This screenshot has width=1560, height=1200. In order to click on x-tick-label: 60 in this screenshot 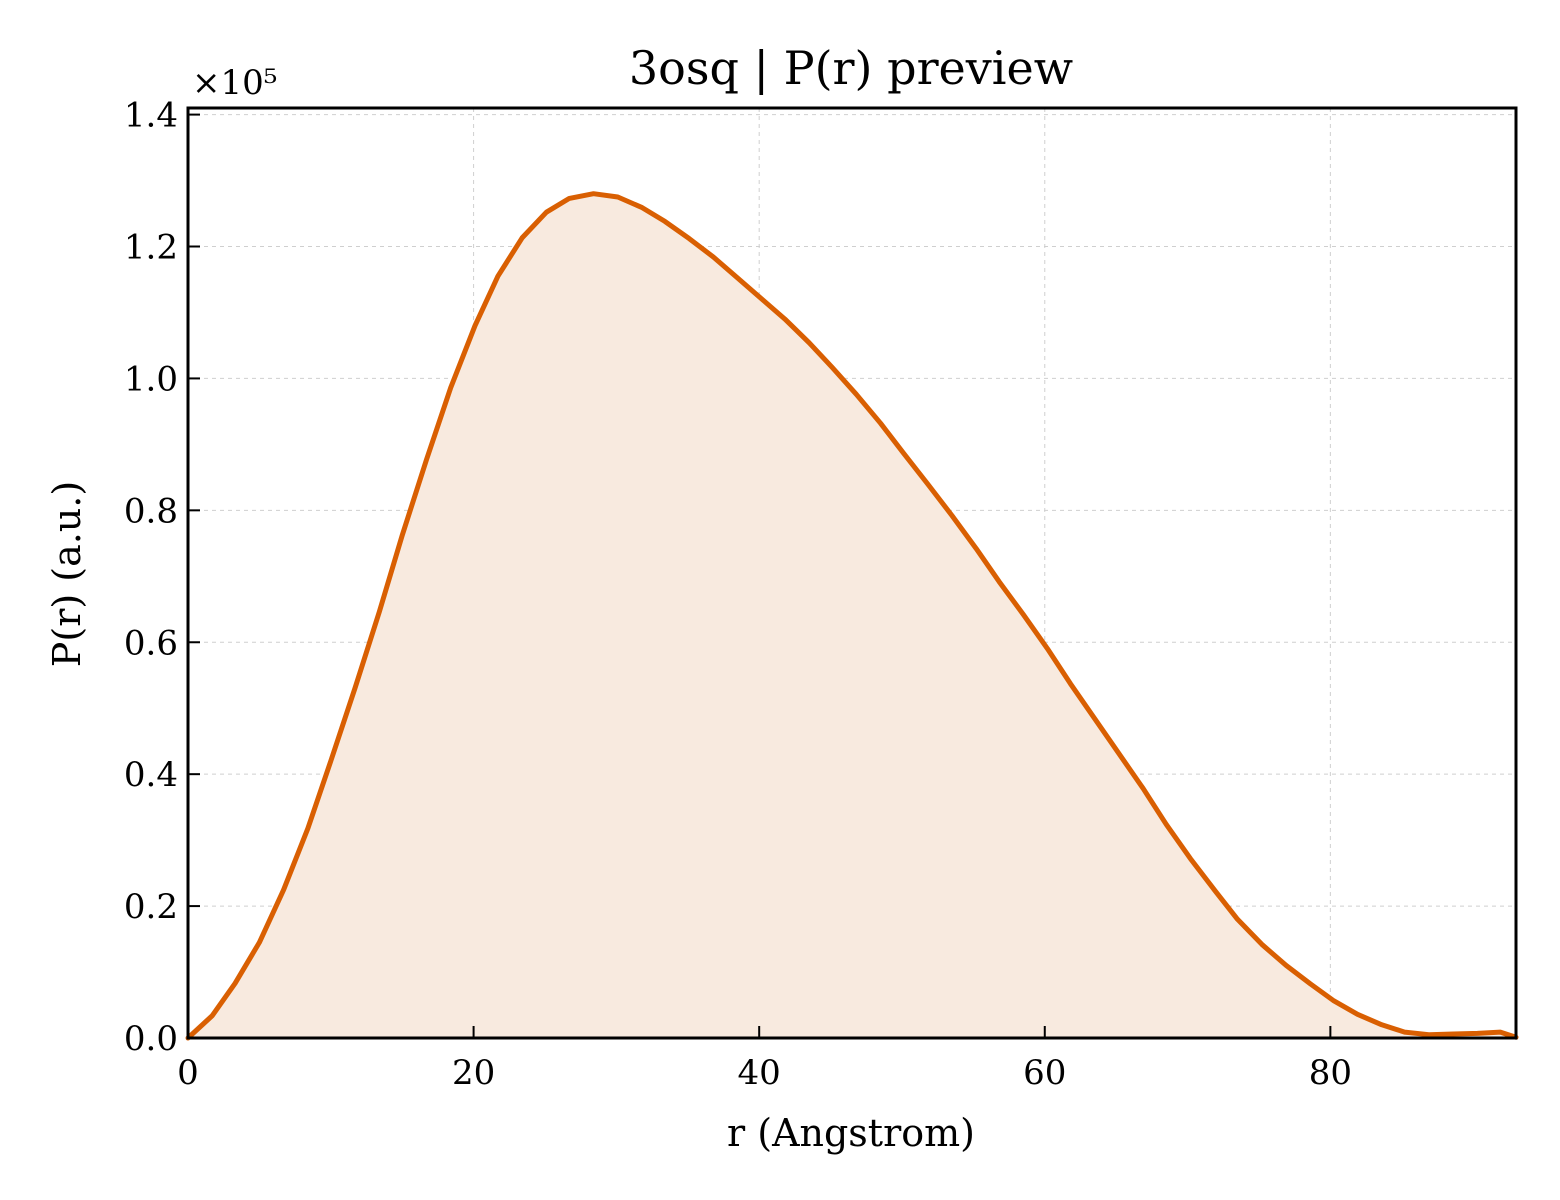, I will do `click(1044, 1073)`.